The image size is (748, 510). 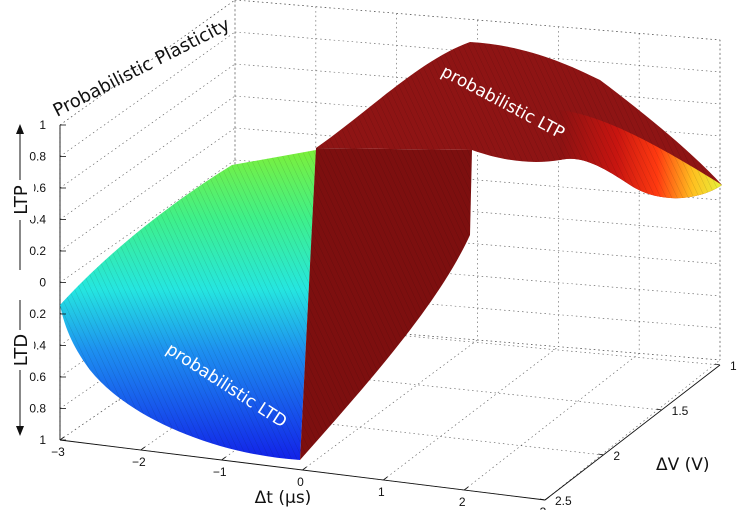 I want to click on y-tick-label: 1, so click(x=733, y=366).